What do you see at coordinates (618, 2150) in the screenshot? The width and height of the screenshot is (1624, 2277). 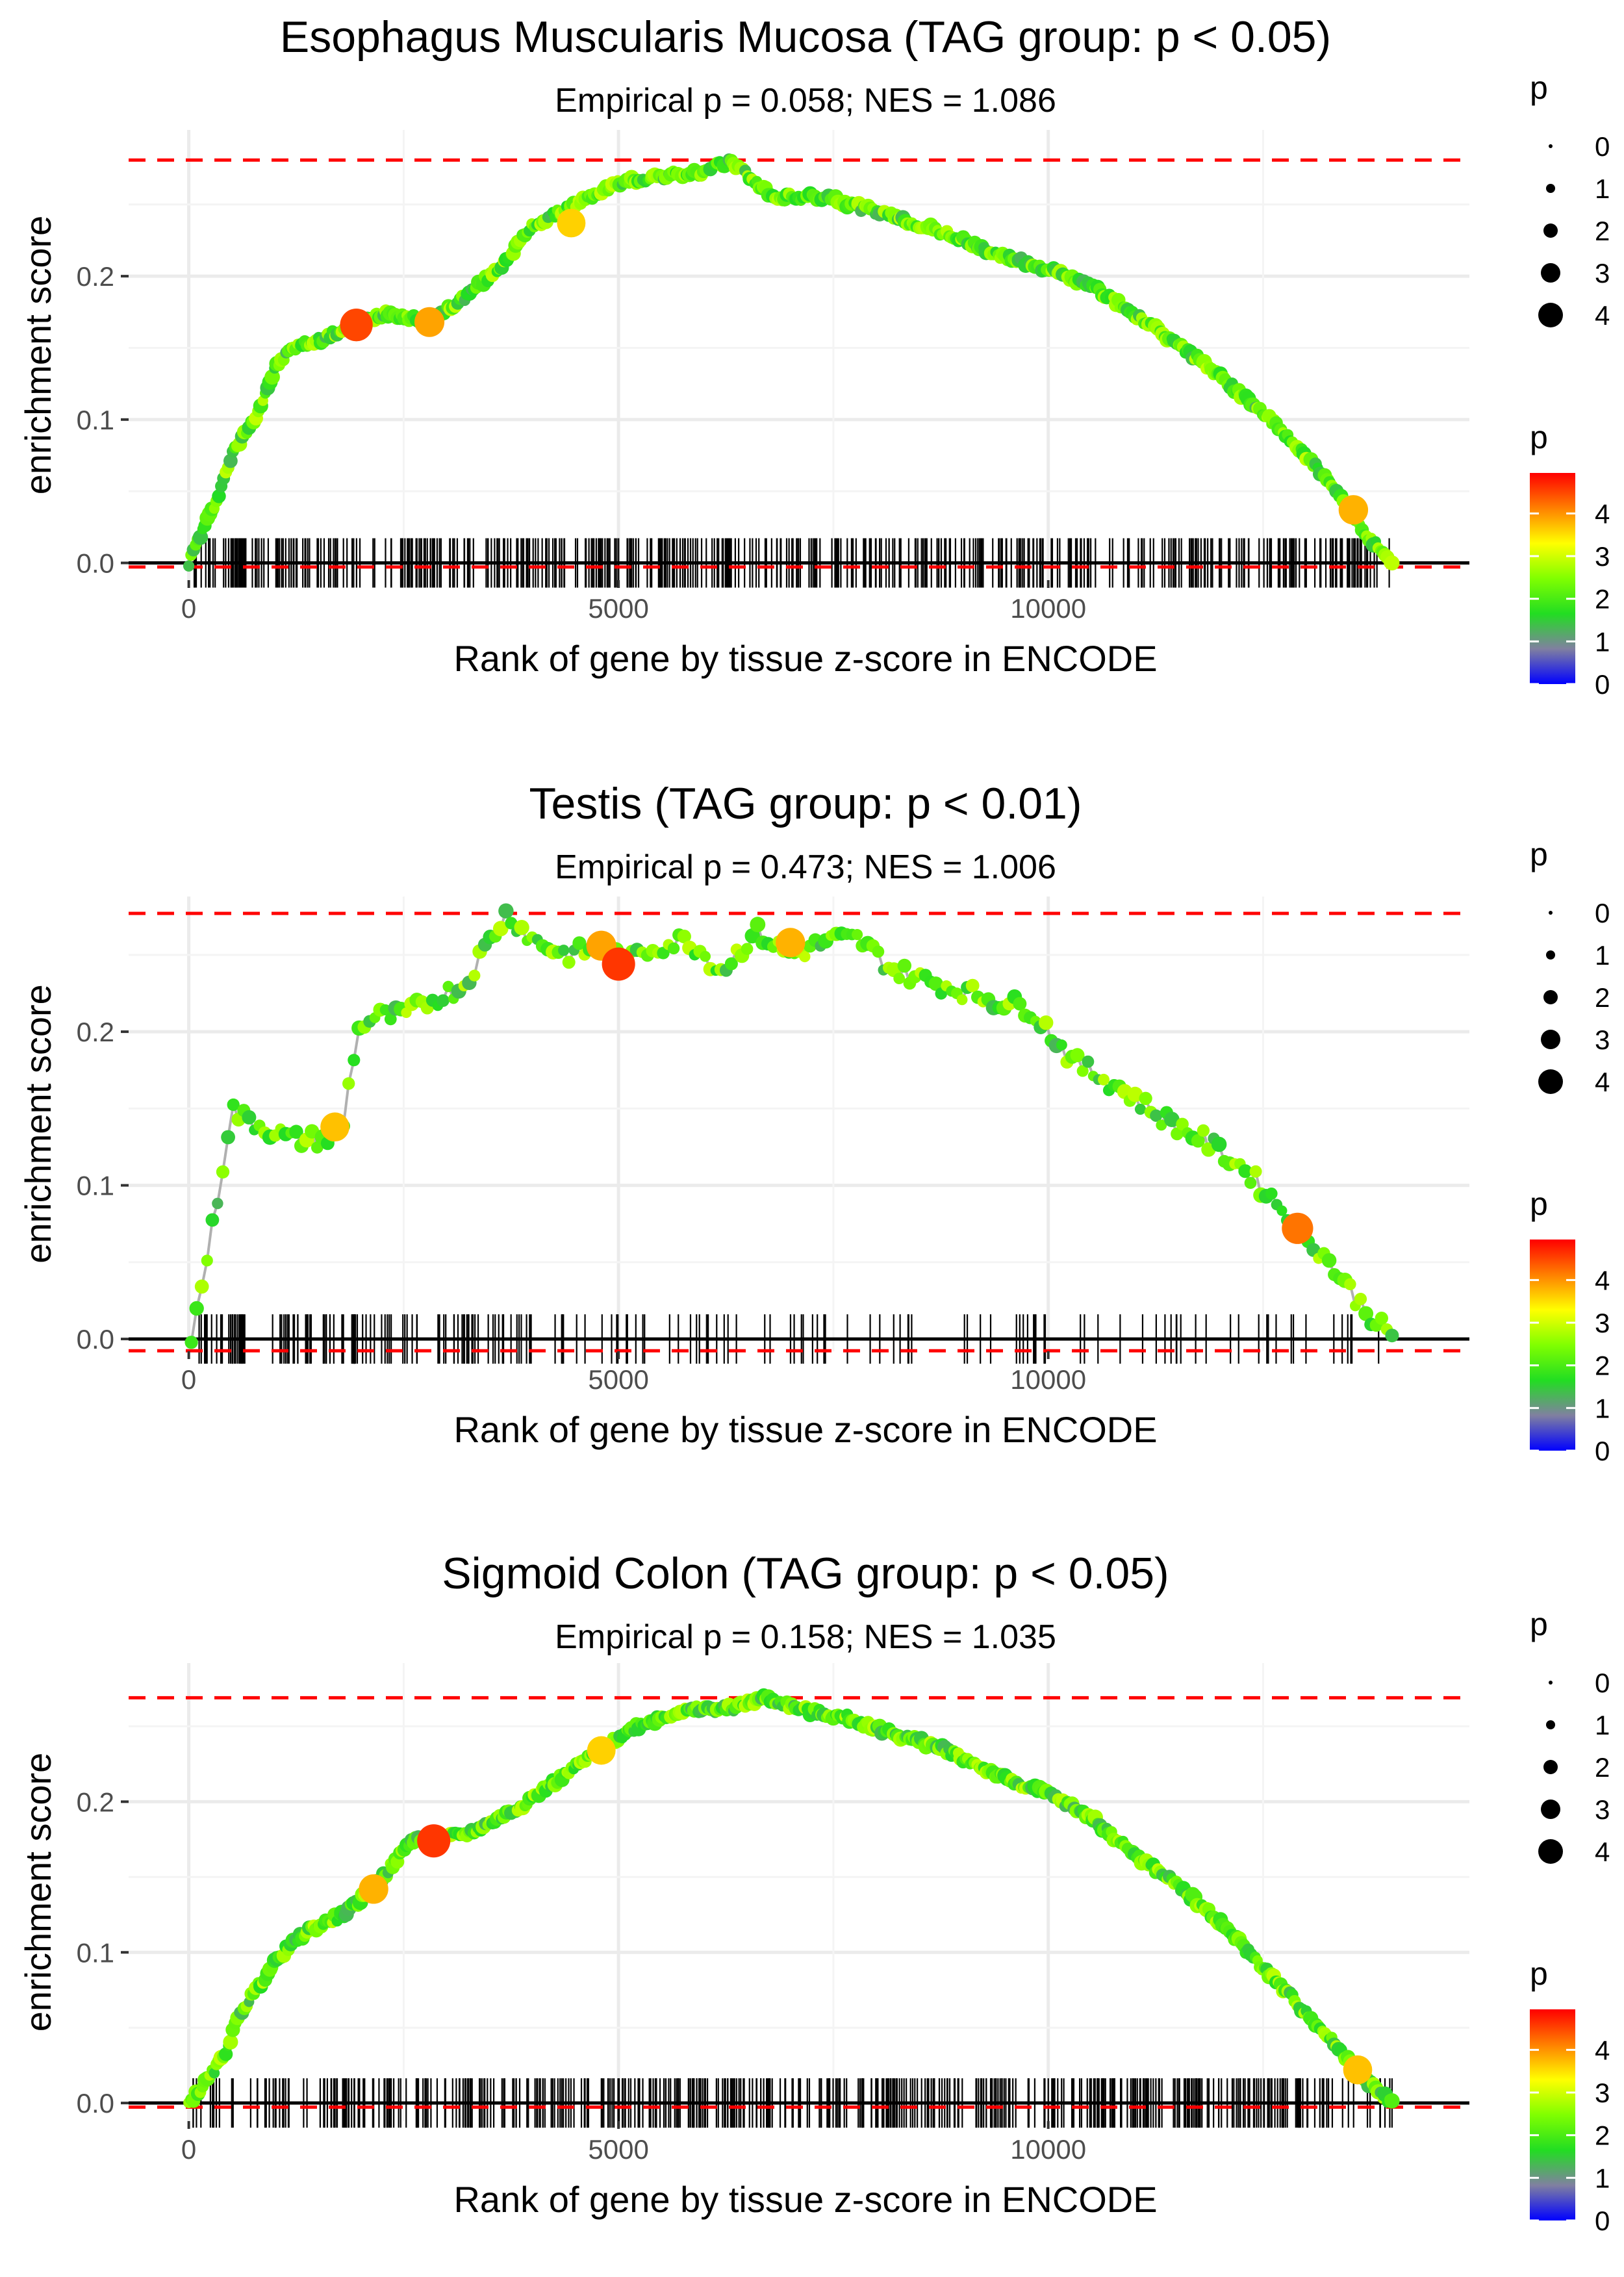 I see `x-tick-label: 5000` at bounding box center [618, 2150].